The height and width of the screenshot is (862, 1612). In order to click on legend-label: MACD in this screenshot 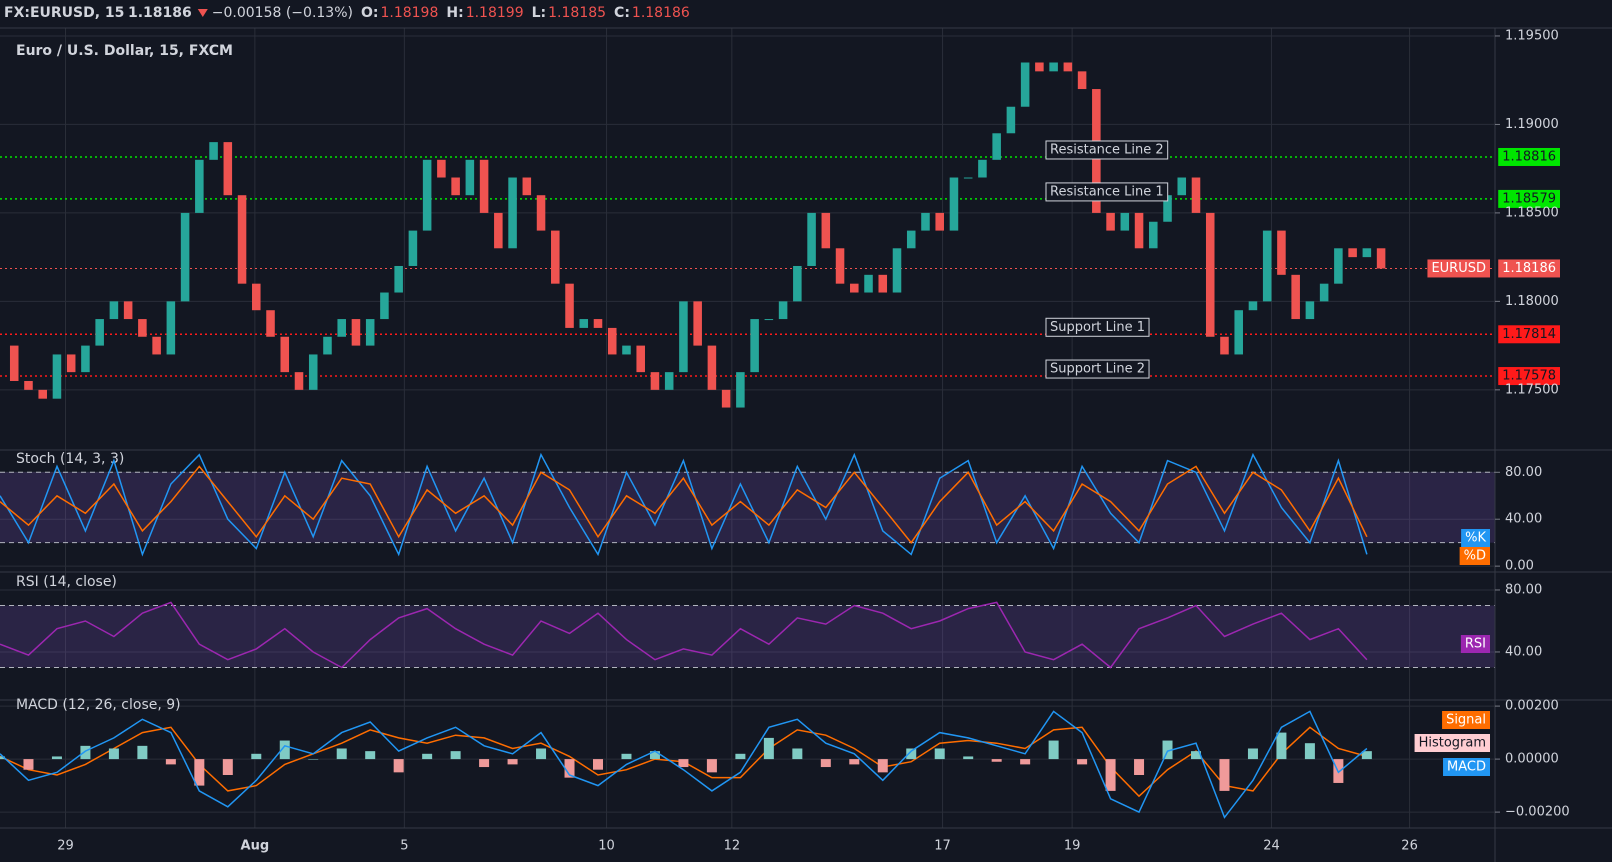, I will do `click(1466, 767)`.